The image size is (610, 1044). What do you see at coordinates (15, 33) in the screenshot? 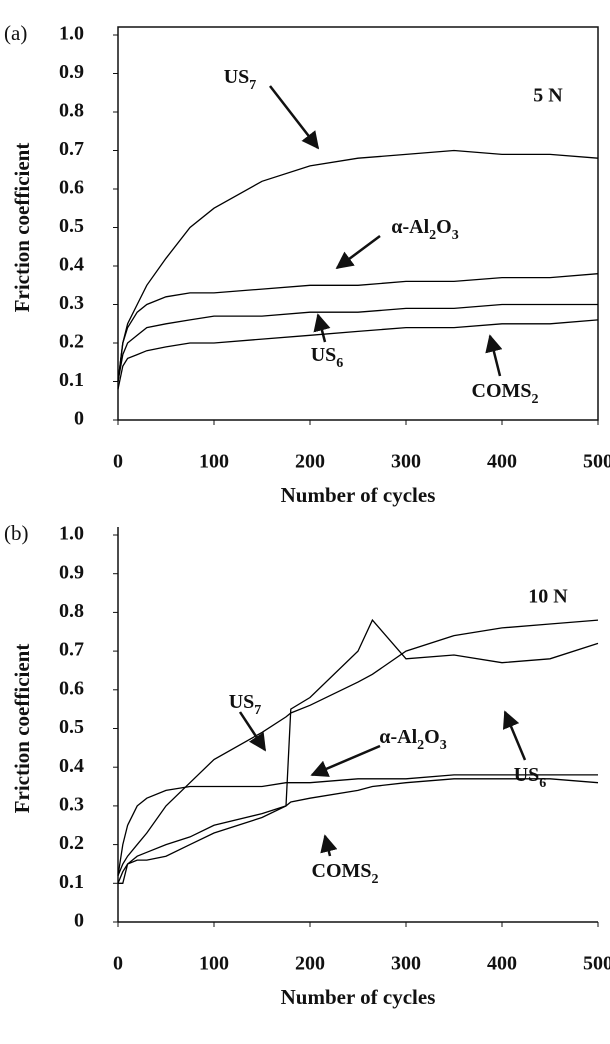
I see `panel-label: (a)` at bounding box center [15, 33].